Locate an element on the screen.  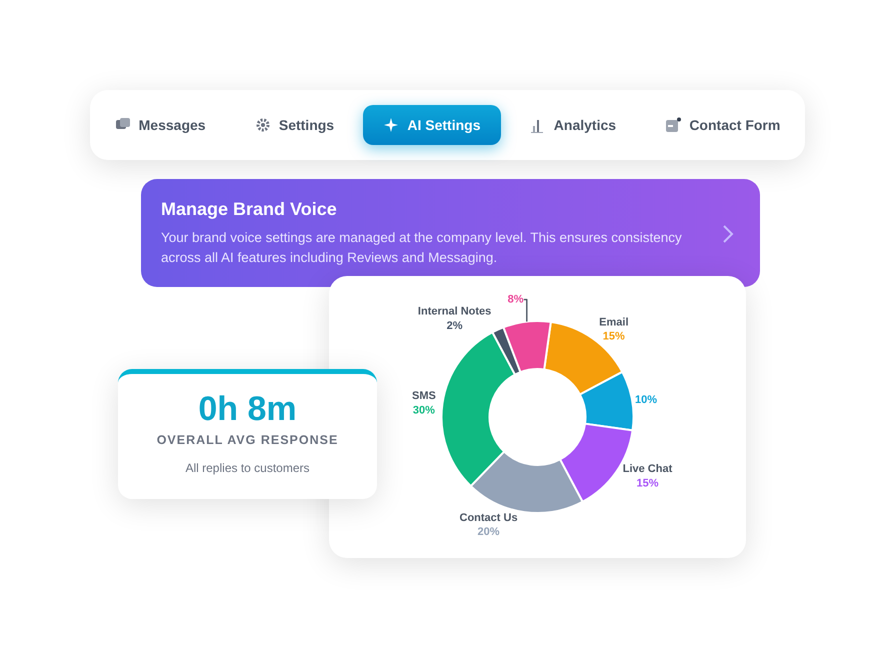
text: Contact Form is located at coordinates (734, 125).